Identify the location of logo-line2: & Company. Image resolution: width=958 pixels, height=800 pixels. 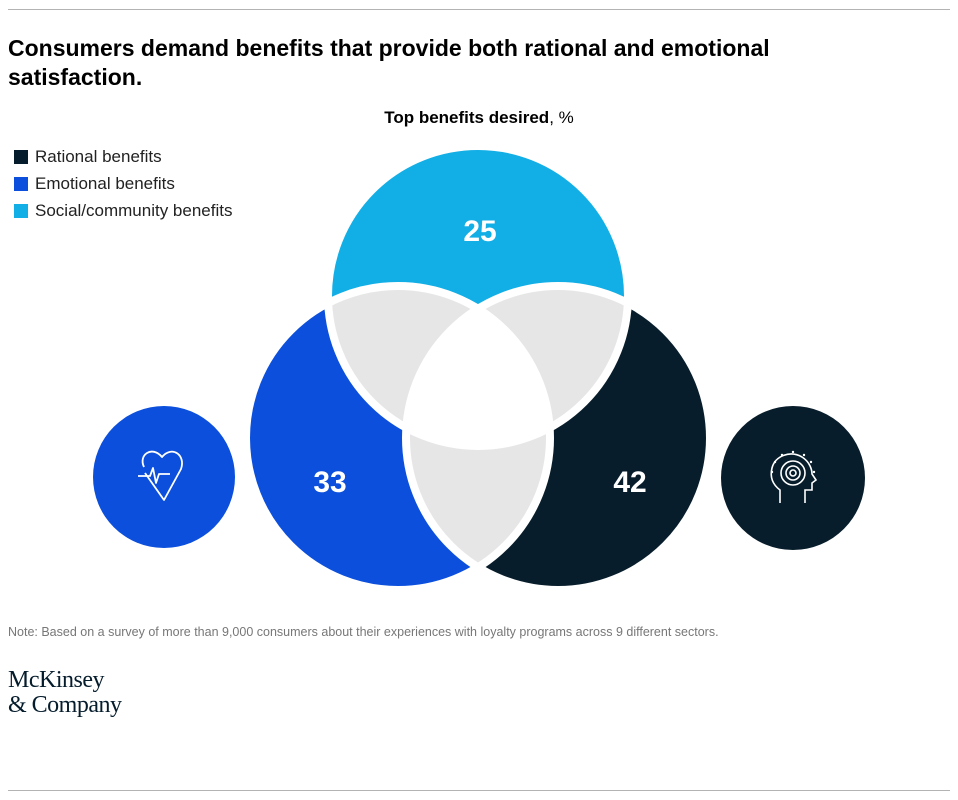
(65, 705).